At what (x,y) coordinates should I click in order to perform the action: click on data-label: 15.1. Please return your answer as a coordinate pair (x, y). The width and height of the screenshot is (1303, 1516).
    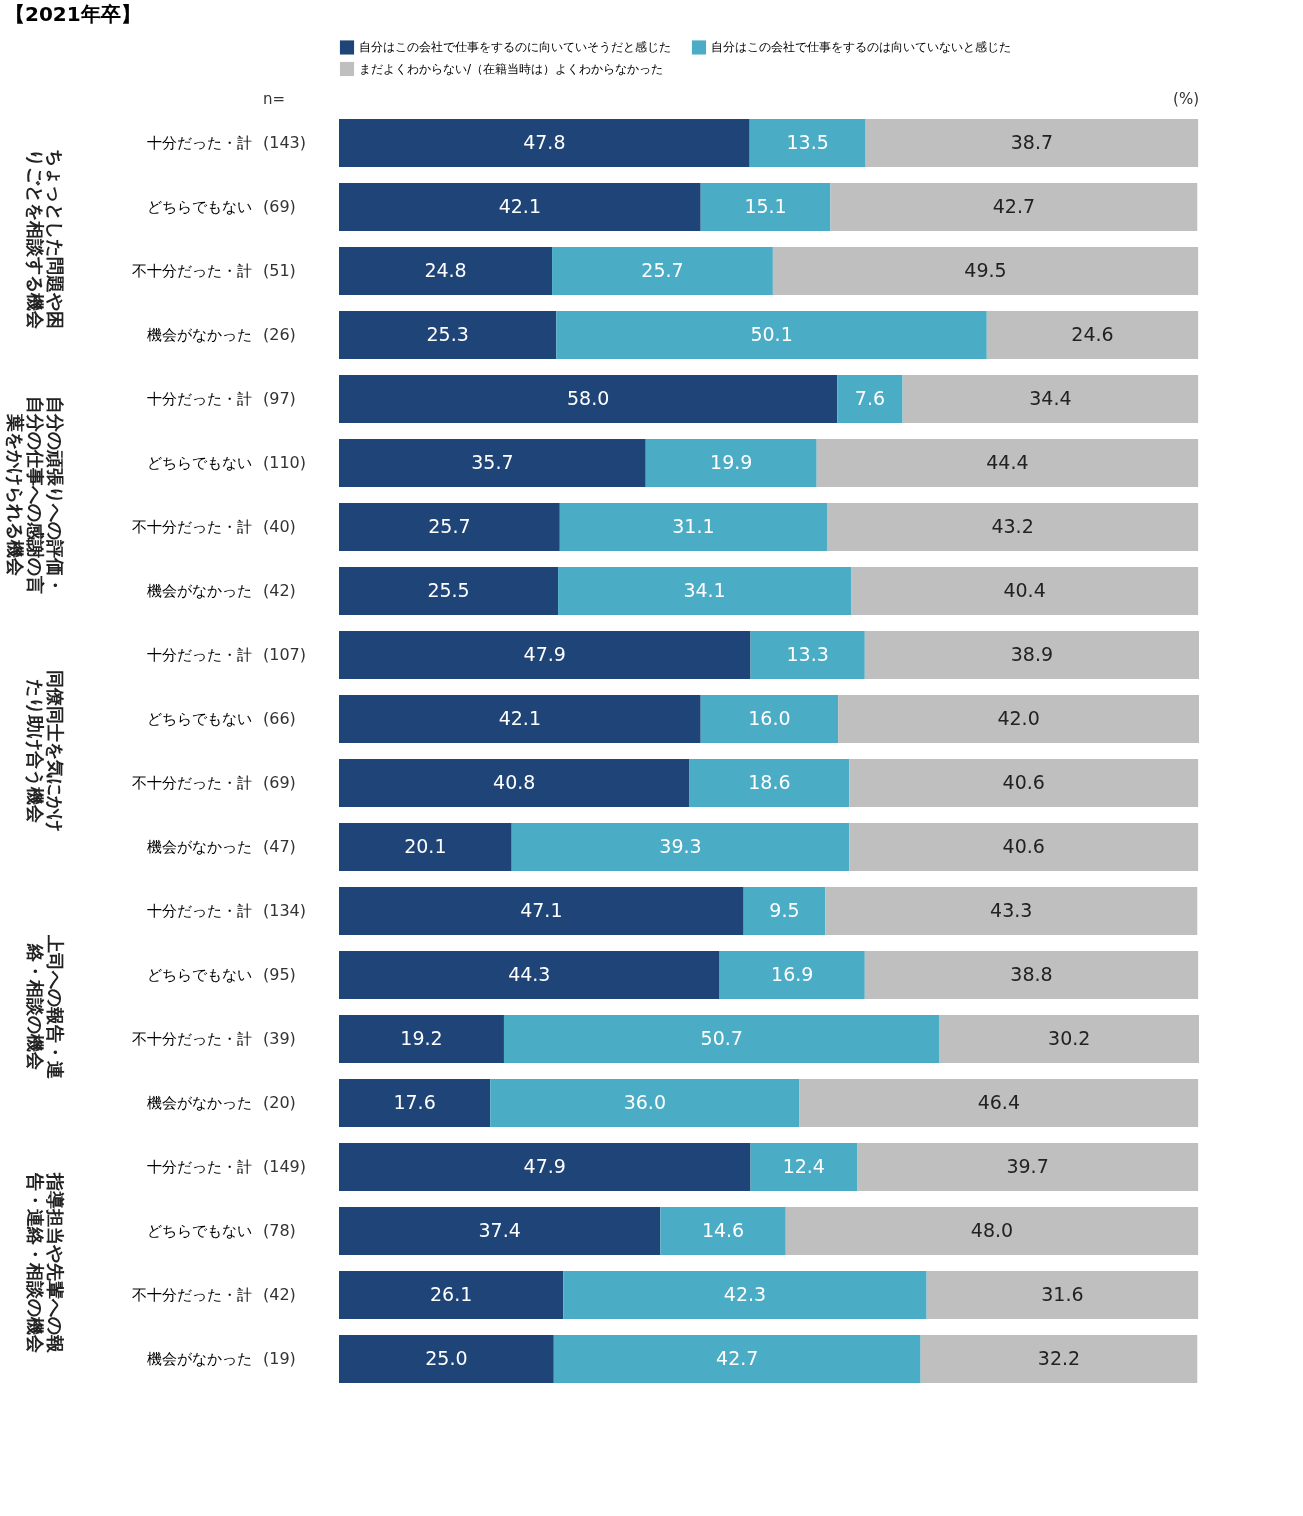
    Looking at the image, I should click on (765, 206).